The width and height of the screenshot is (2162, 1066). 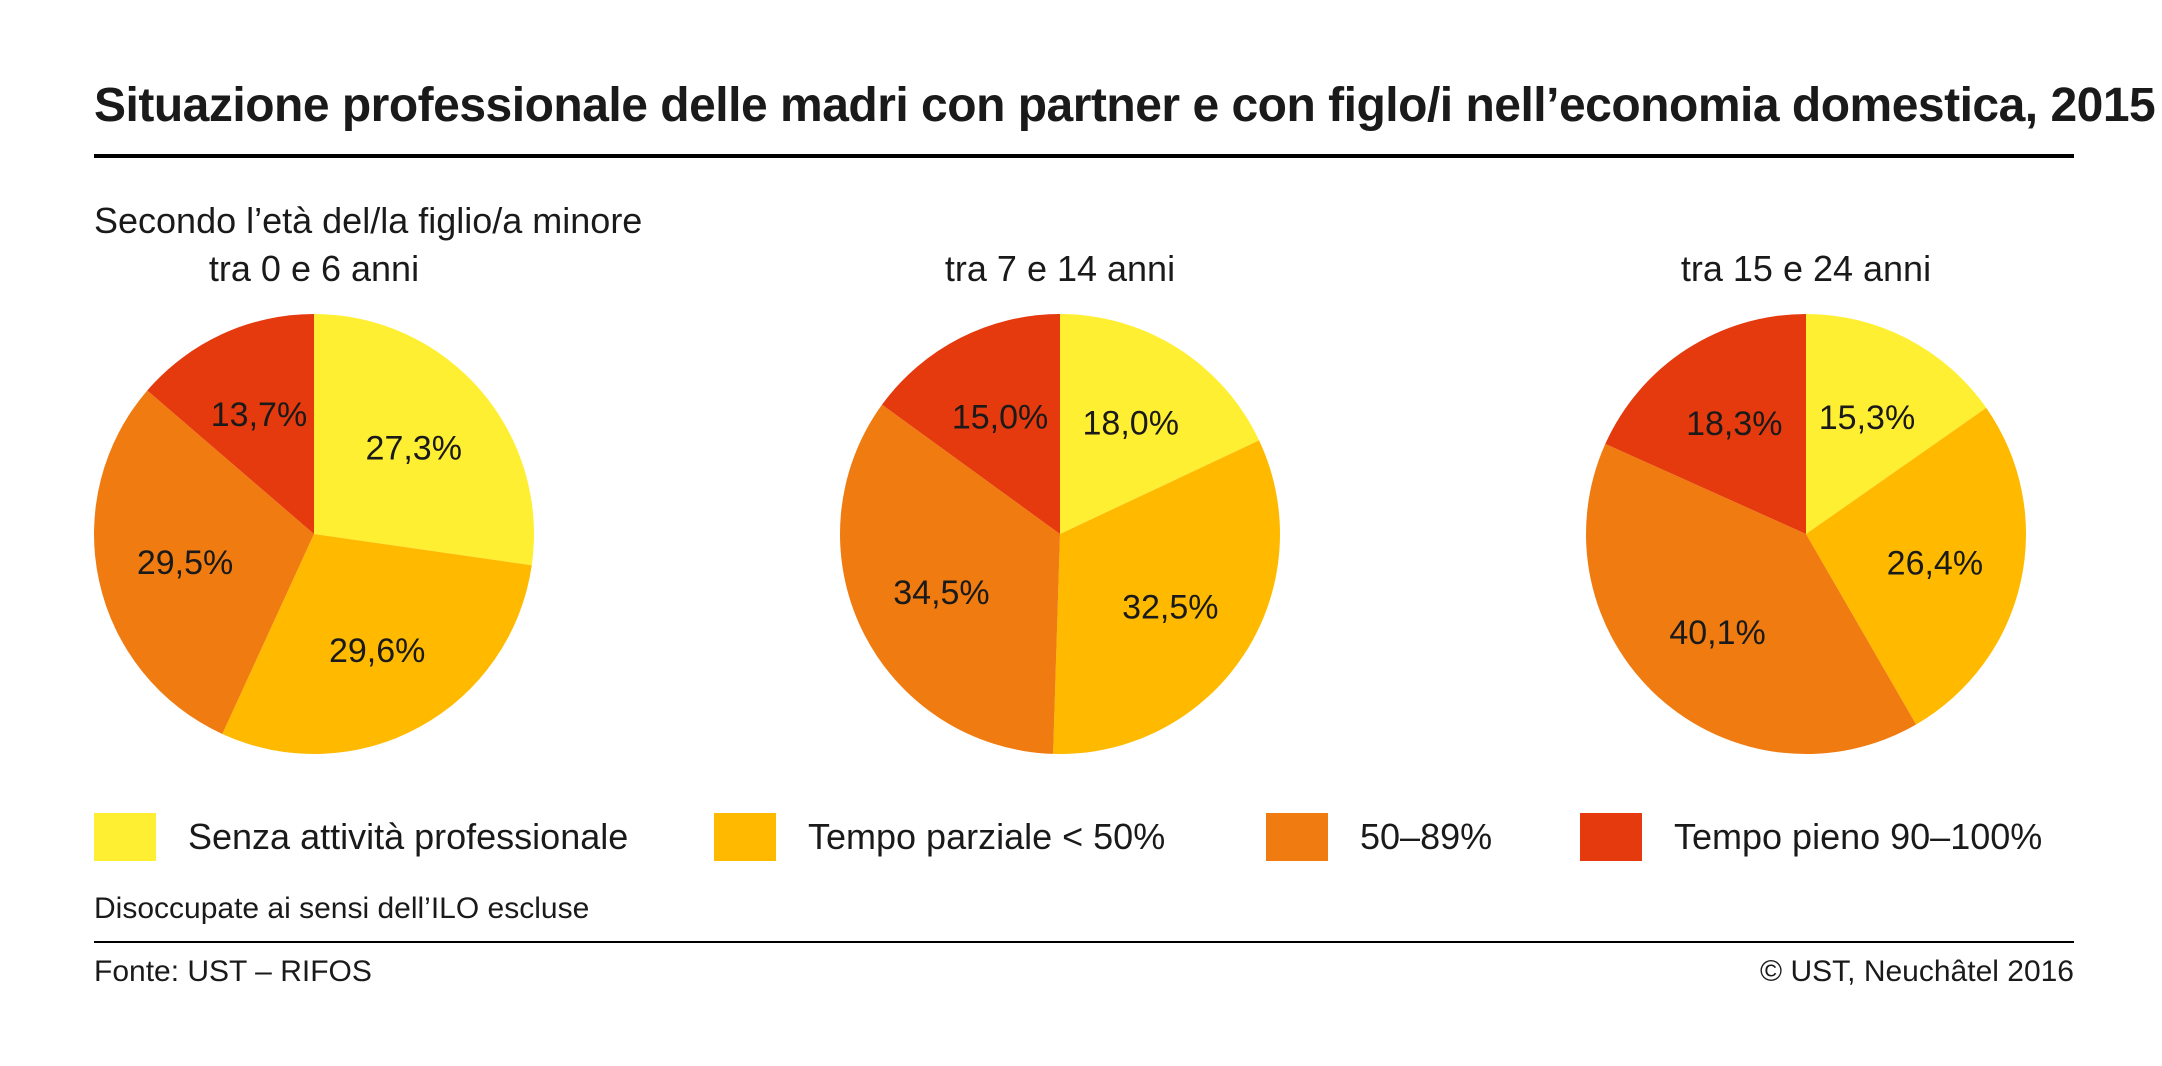 I want to click on pie-slice-label: 32,5%, so click(x=1170, y=607).